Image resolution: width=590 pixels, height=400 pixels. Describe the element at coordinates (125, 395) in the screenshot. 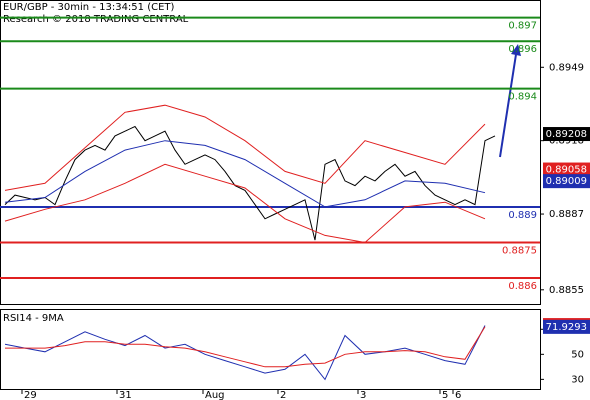

I see `x-tick-label: 31` at that location.